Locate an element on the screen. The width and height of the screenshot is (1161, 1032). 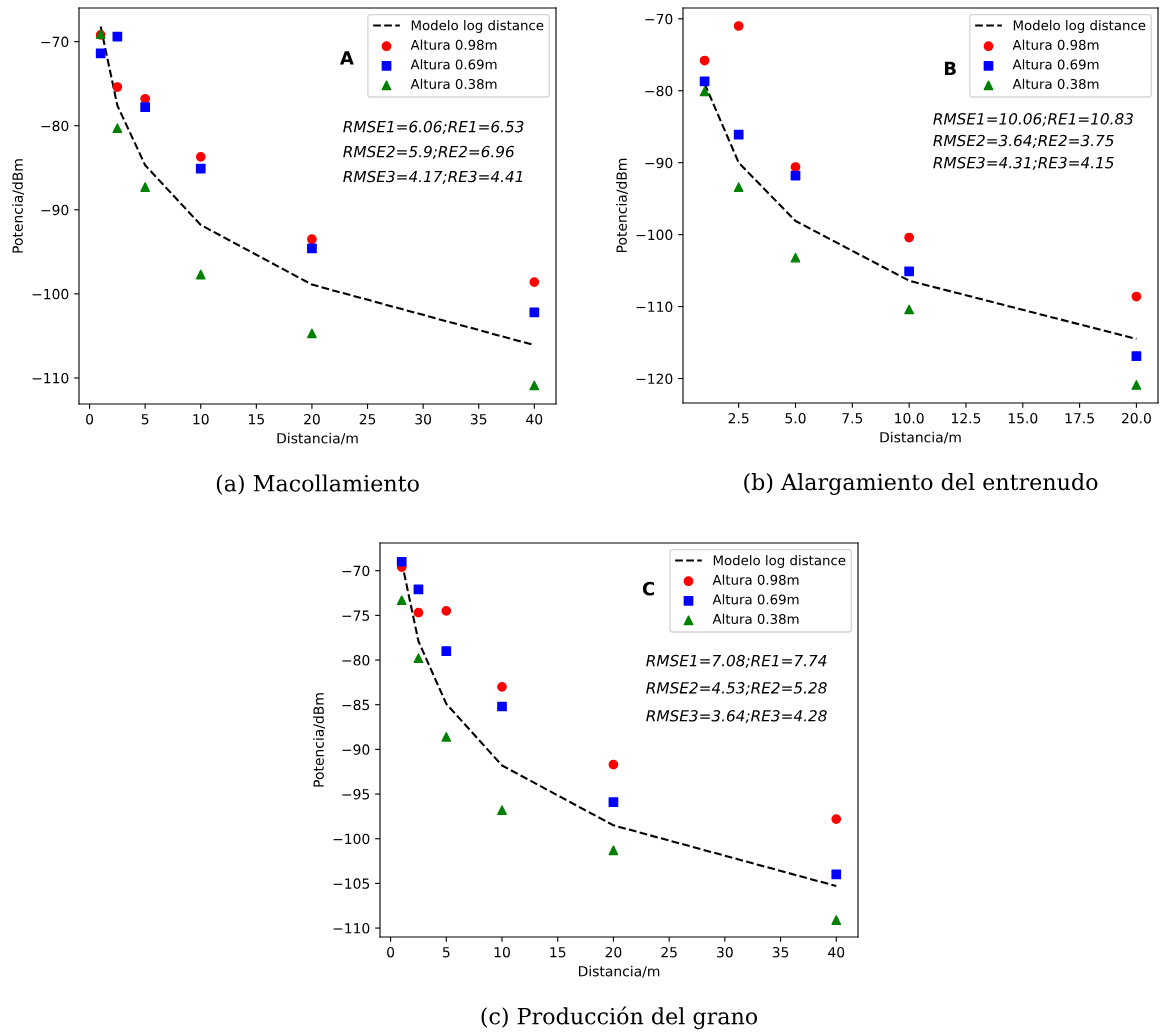
y-tick-label: −75 is located at coordinates (356, 615).